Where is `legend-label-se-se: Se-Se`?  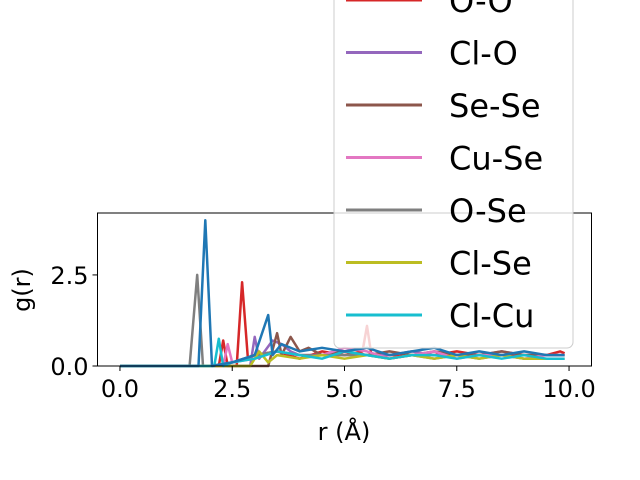
legend-label-se-se: Se-Se is located at coordinates (495, 106).